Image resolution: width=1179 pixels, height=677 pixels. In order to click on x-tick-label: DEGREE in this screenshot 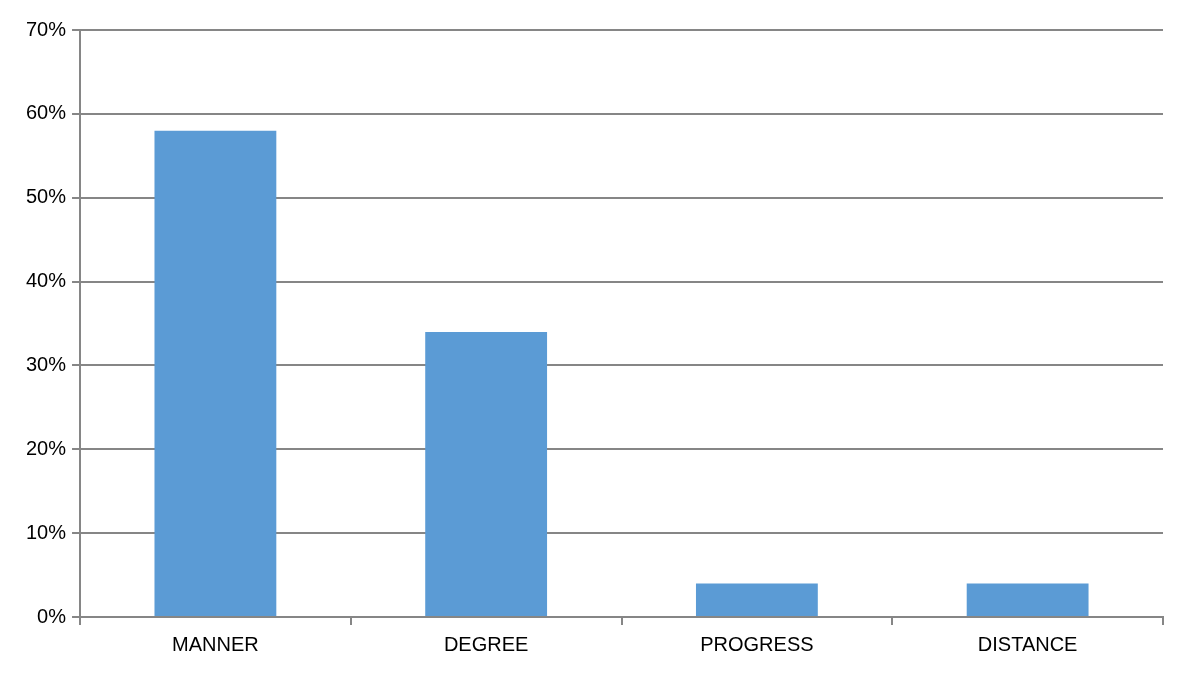, I will do `click(486, 643)`.